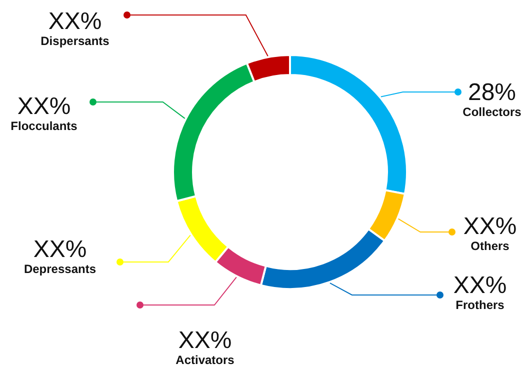  Describe the element at coordinates (44, 126) in the screenshot. I see `slice-label: Flocculants` at that location.